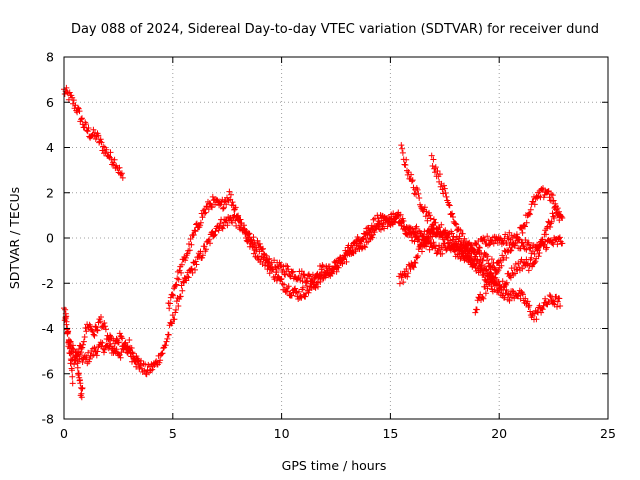 This screenshot has height=480, width=640. I want to click on series-track-h, so click(518, 250).